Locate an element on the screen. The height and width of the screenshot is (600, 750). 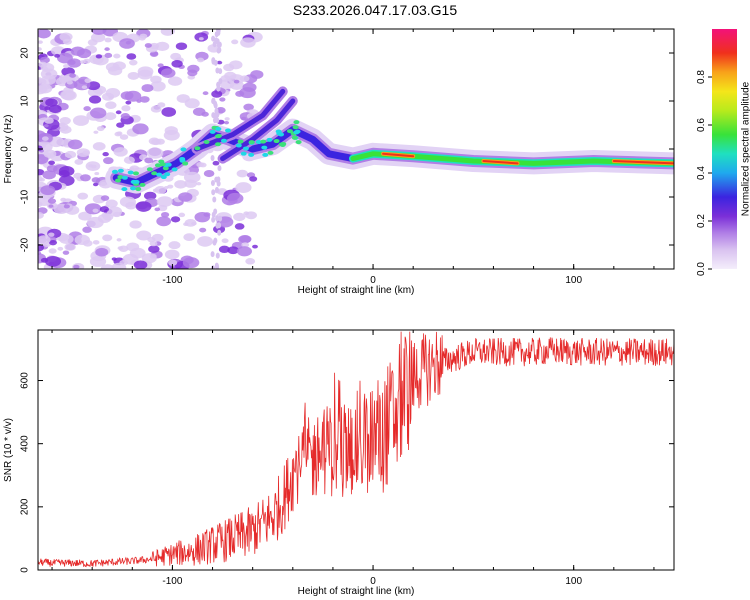
spectrogram-xtick-label: 0 is located at coordinates (373, 280).